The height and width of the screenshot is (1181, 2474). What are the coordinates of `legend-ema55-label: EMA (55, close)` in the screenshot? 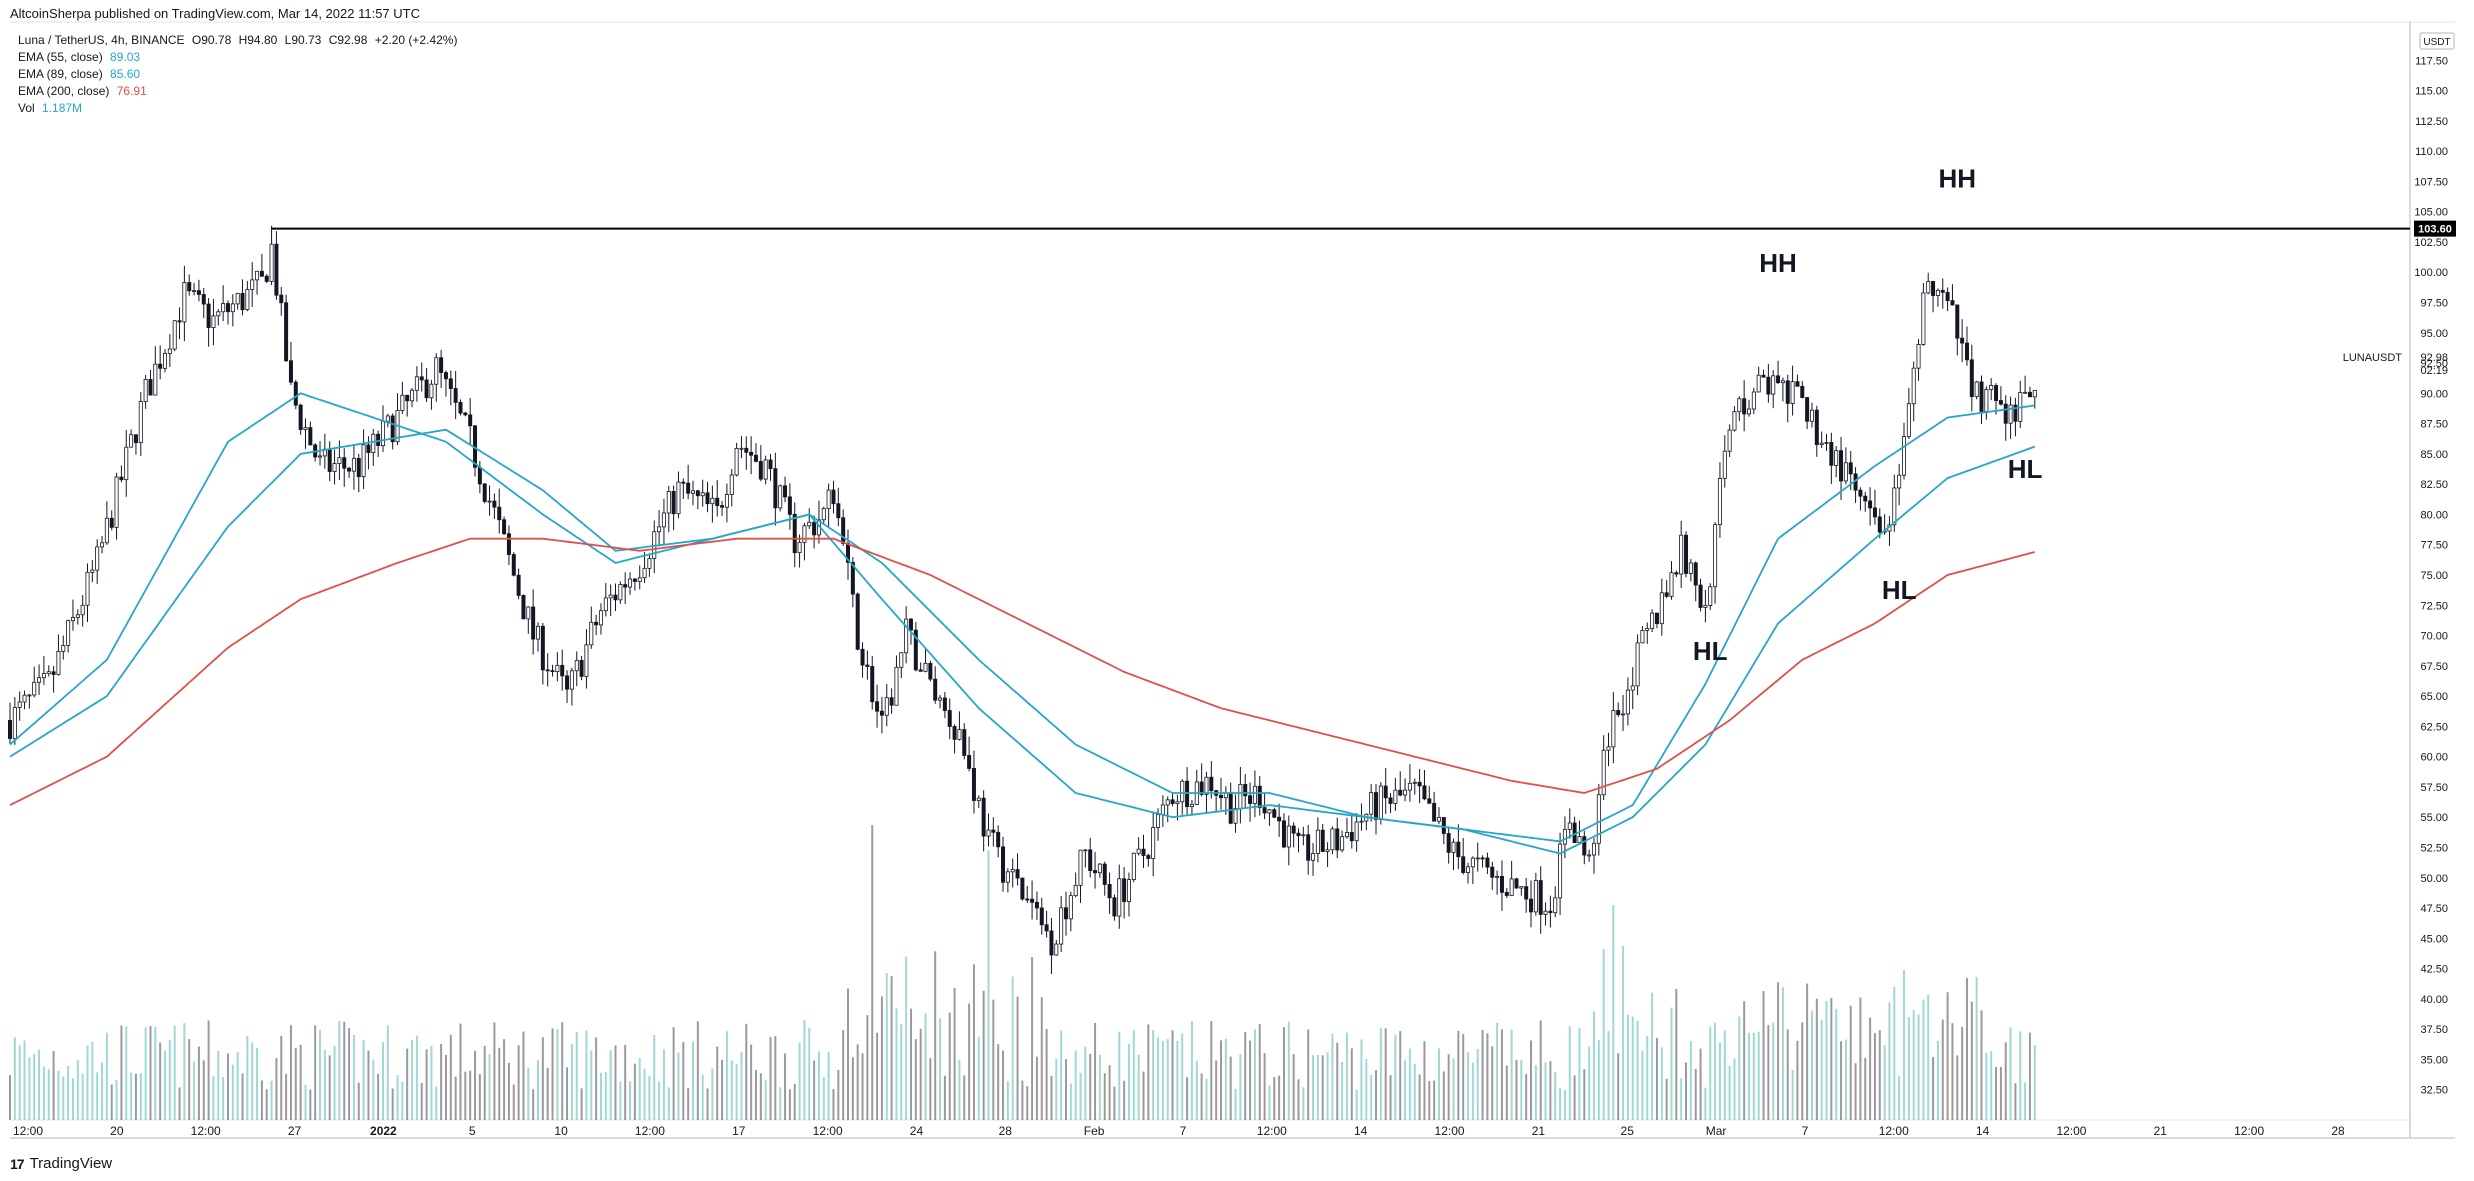 It's located at (60, 57).